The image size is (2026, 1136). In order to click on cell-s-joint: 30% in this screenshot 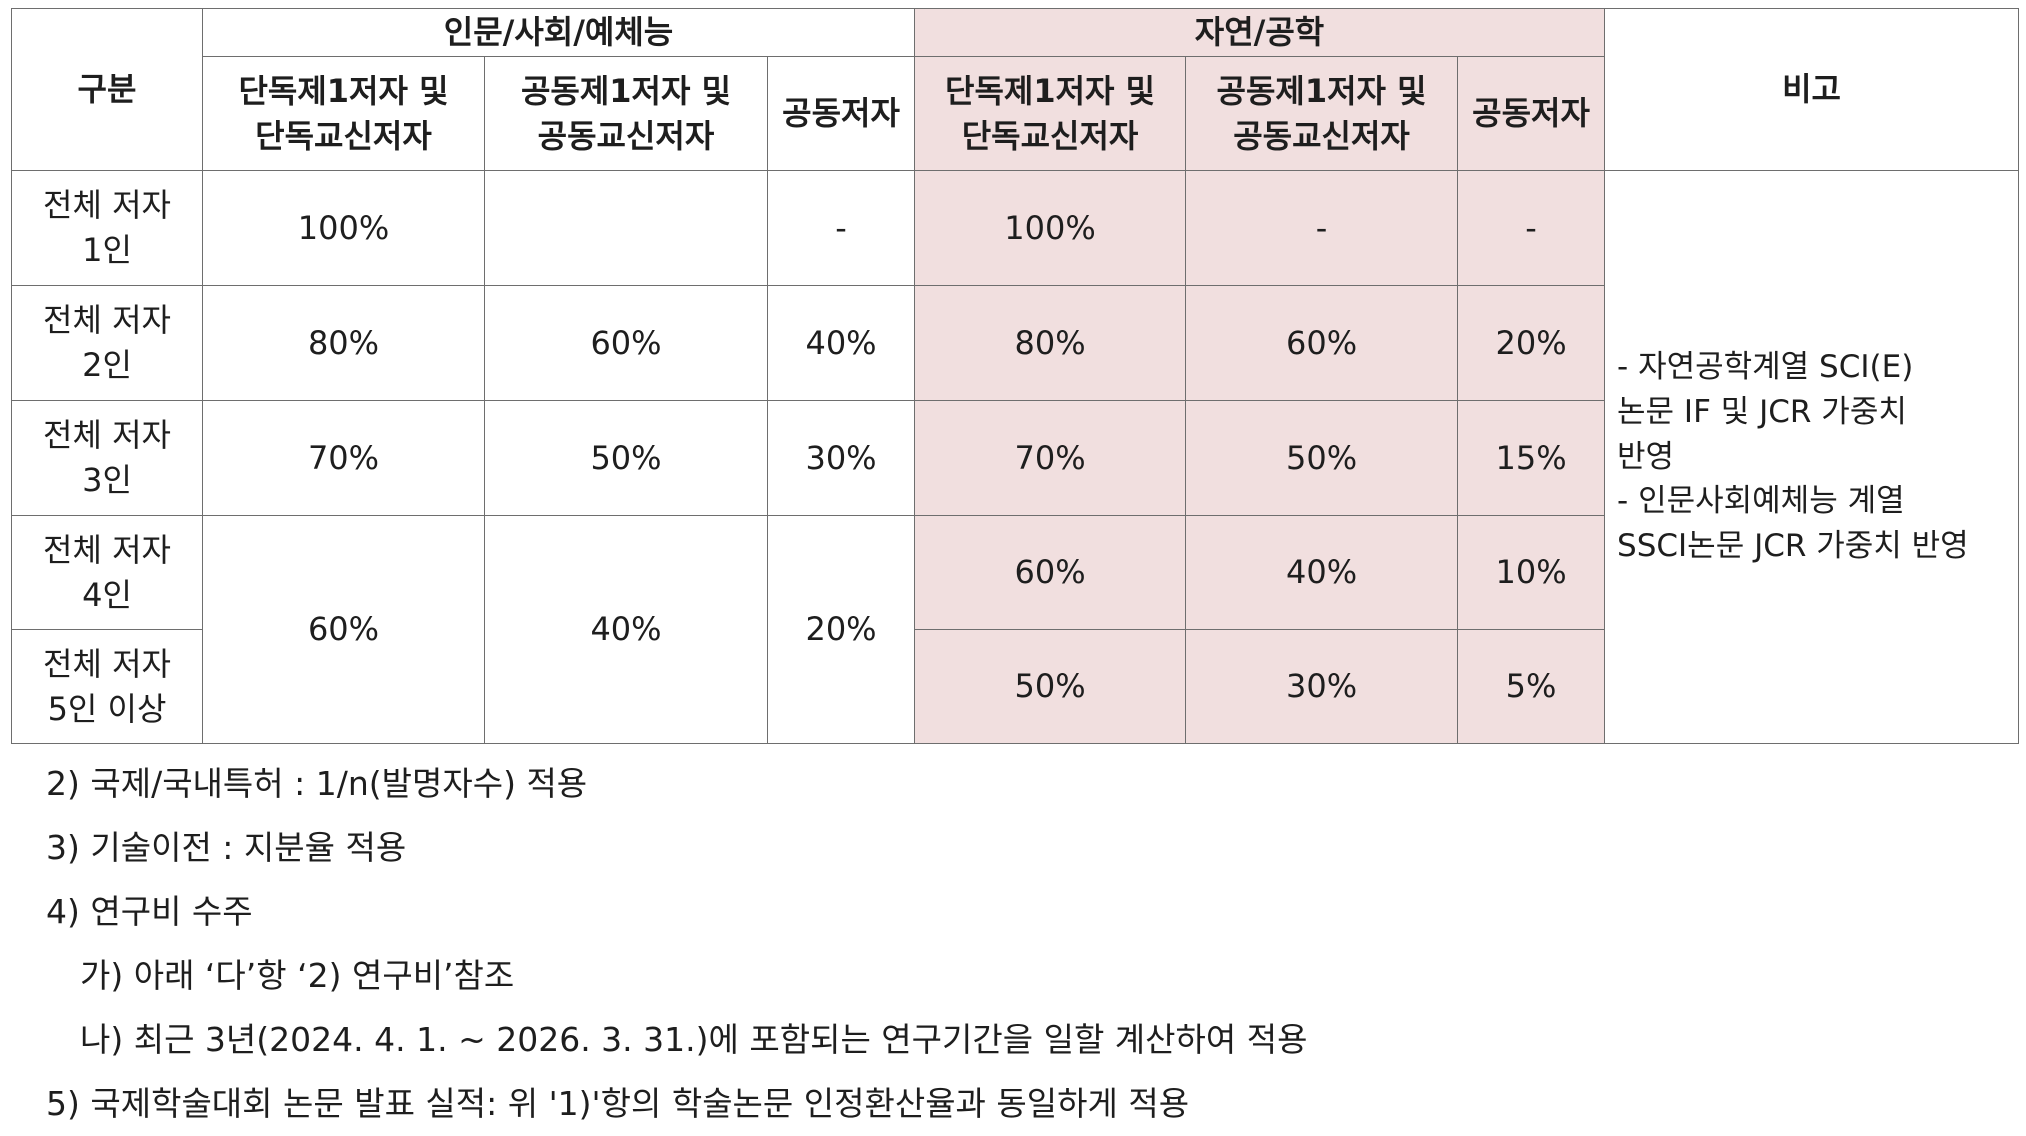, I will do `click(1322, 686)`.